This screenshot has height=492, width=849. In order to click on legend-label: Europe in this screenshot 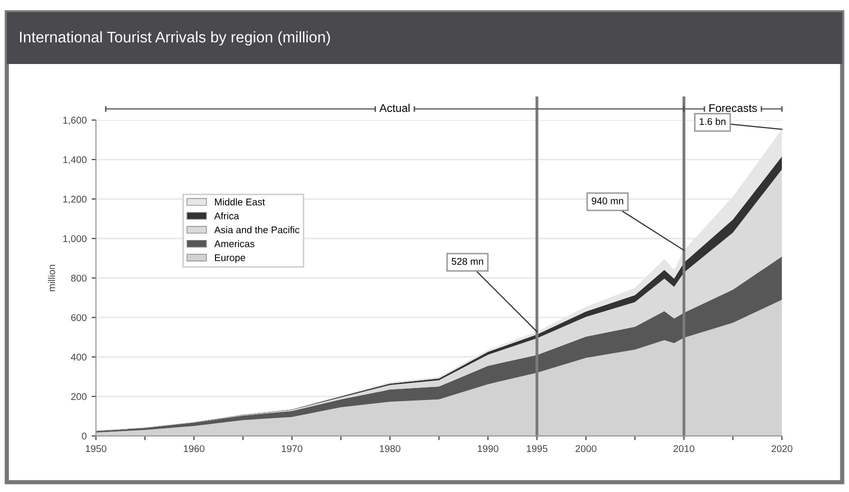, I will do `click(230, 259)`.